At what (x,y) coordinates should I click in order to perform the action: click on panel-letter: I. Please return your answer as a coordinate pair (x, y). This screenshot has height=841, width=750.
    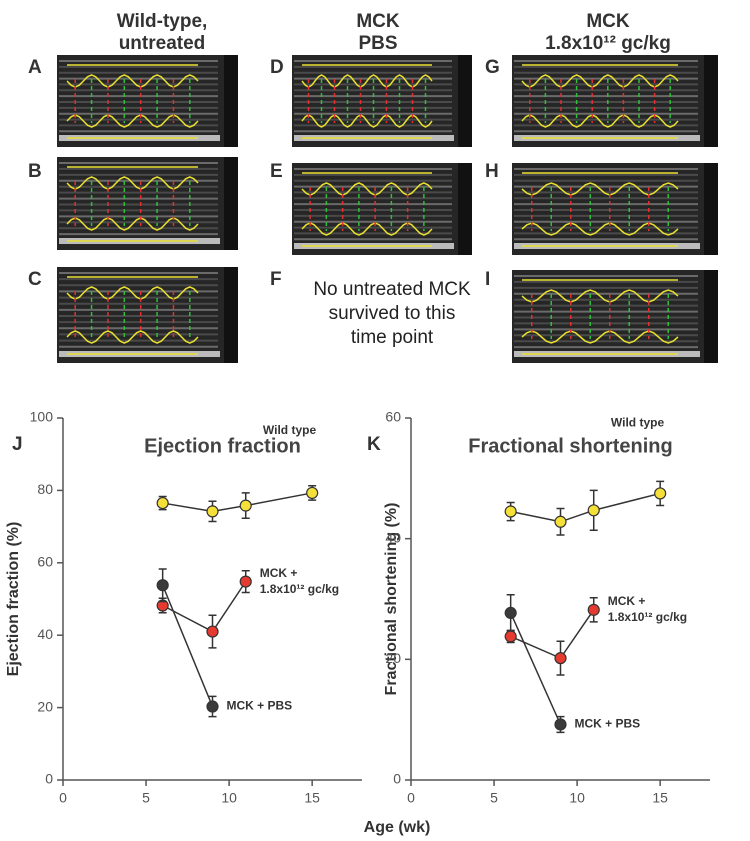
    Looking at the image, I should click on (487, 279).